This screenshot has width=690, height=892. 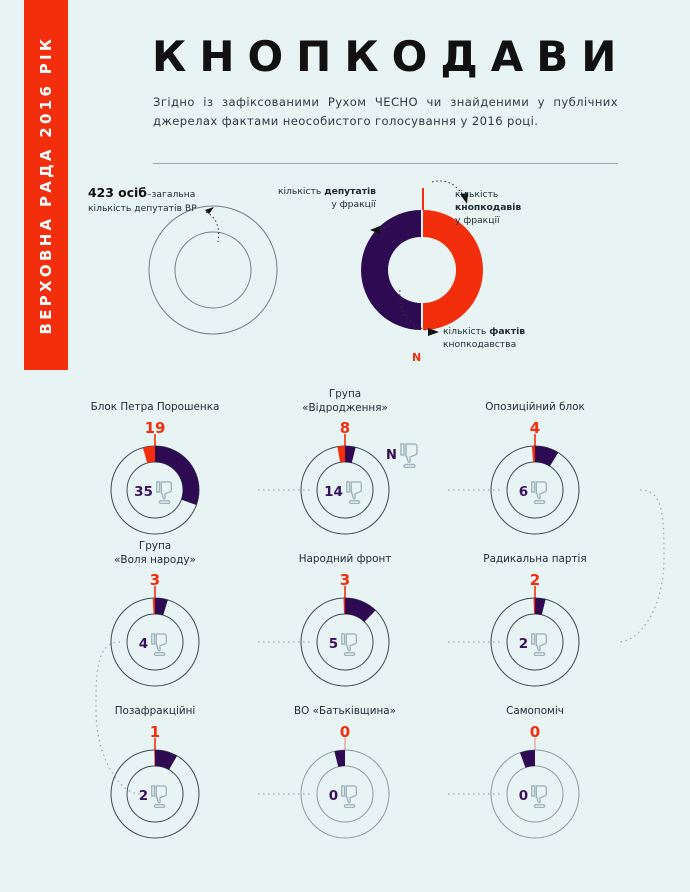 I want to click on facts-count: 35, so click(x=143, y=492).